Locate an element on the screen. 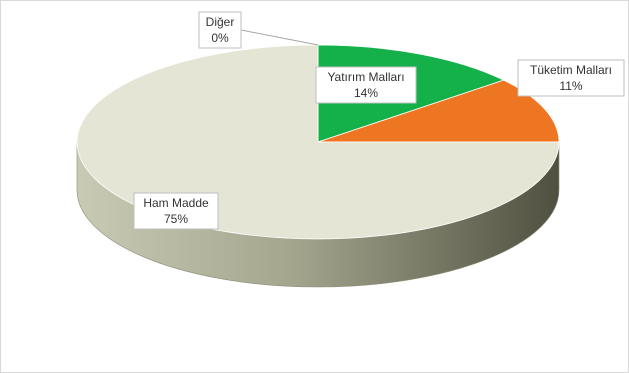 This screenshot has width=629, height=373. label-yatirim-value: 14% is located at coordinates (366, 93).